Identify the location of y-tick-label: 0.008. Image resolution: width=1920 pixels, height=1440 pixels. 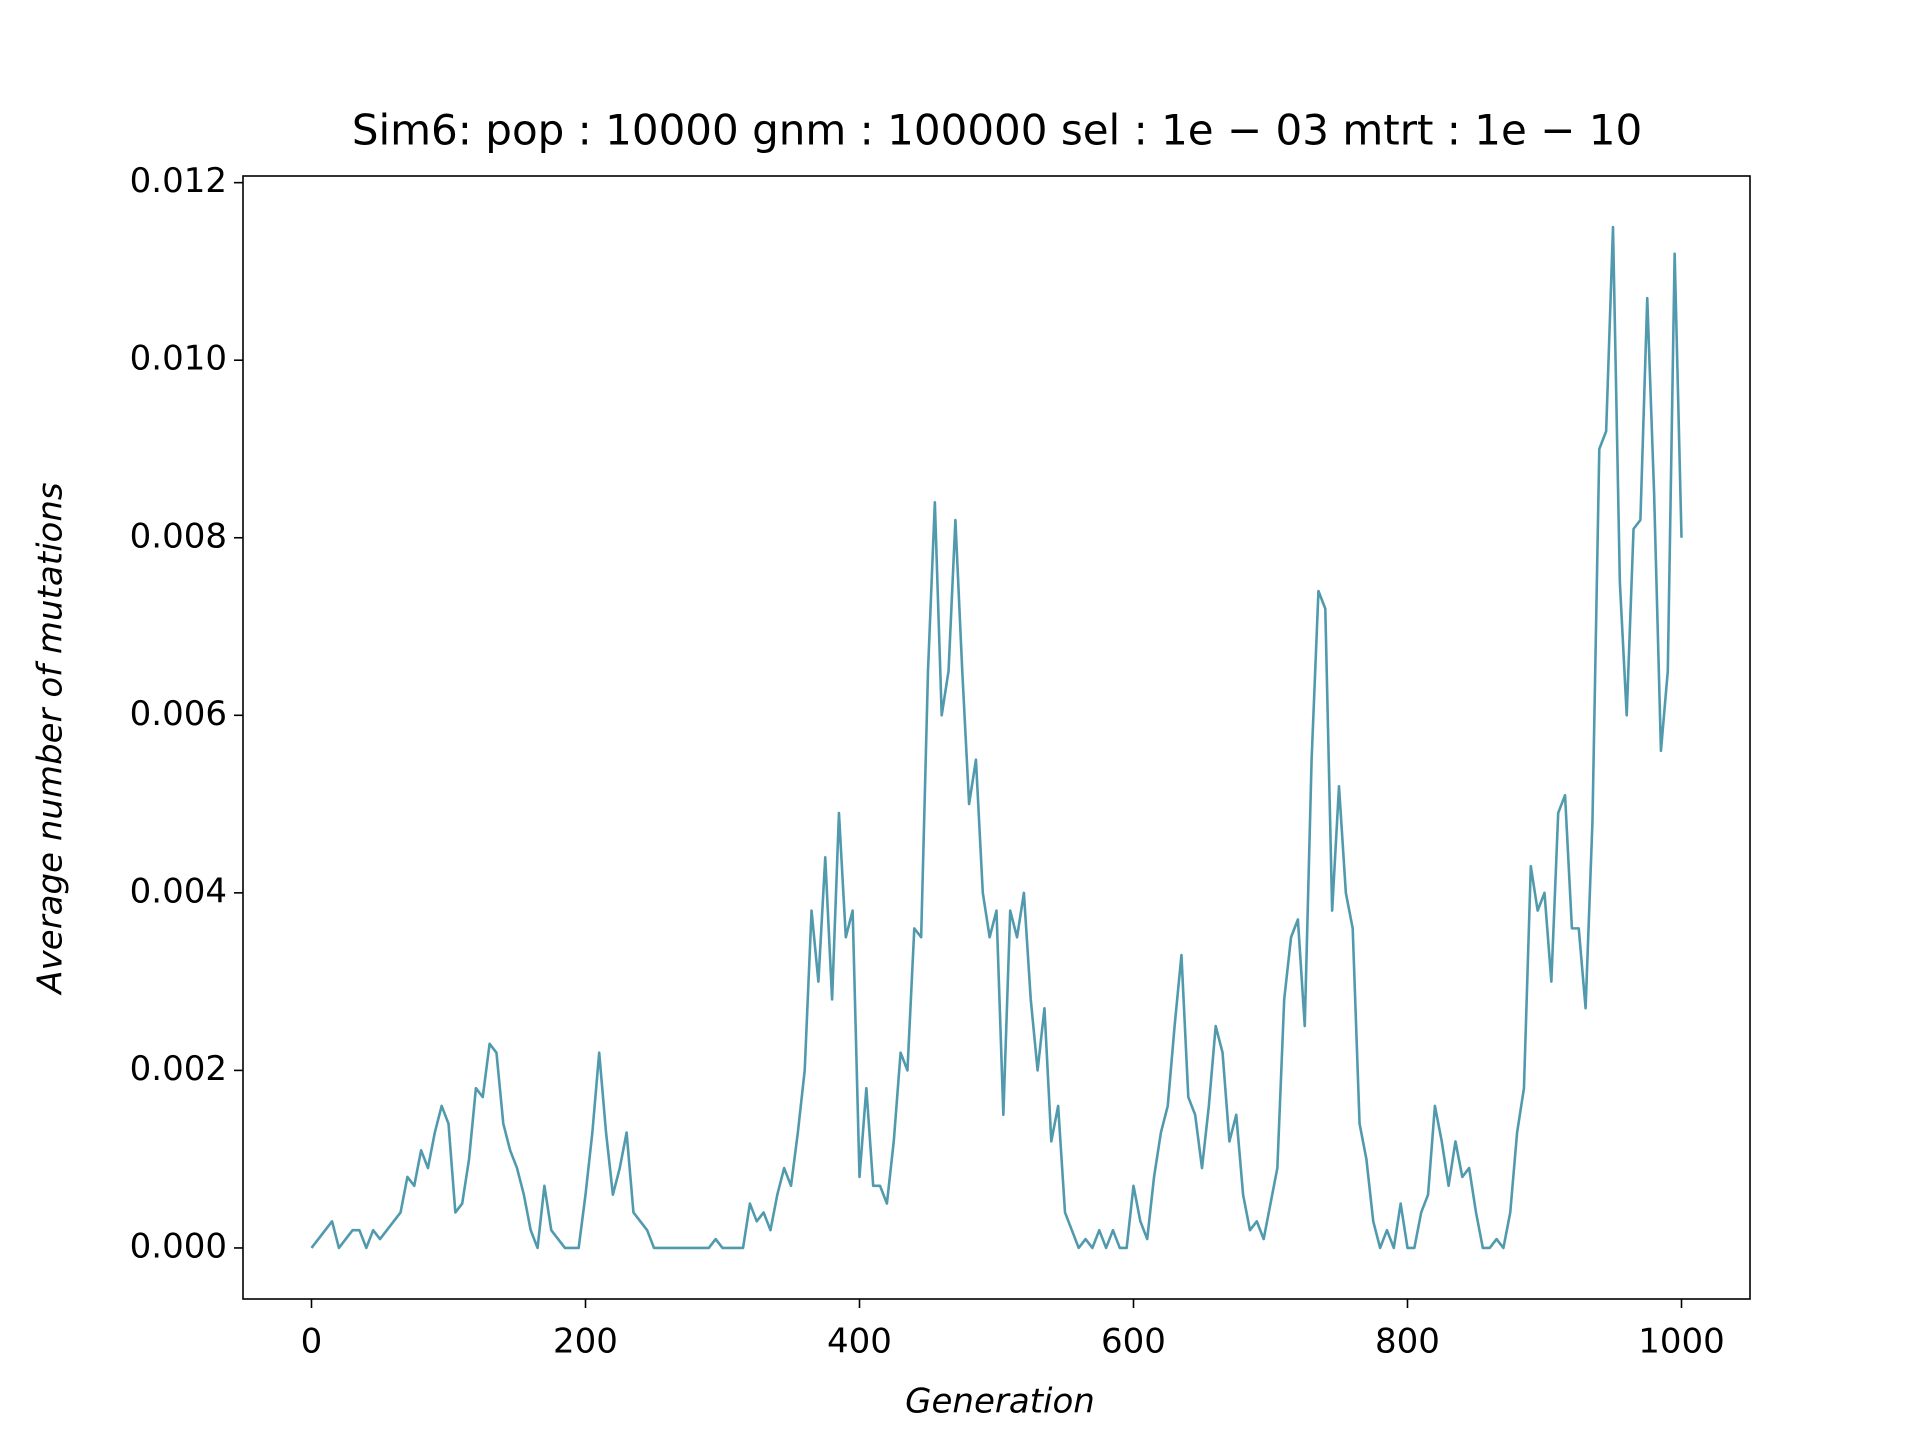
(178, 536).